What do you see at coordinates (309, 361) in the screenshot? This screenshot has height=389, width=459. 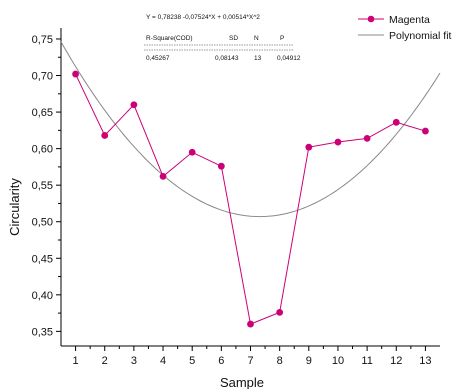 I see `x-tick-label: 9` at bounding box center [309, 361].